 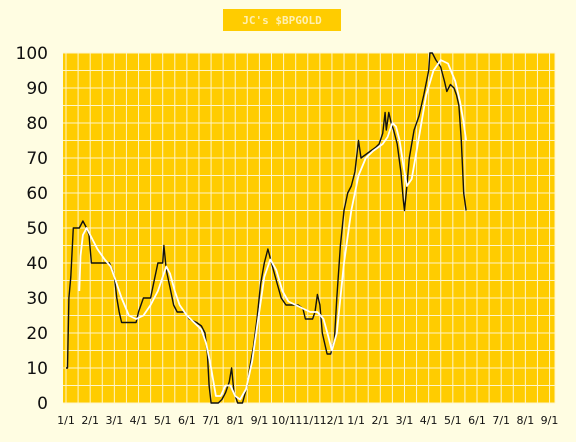 What do you see at coordinates (37, 89) in the screenshot?
I see `y-tick-label: 90` at bounding box center [37, 89].